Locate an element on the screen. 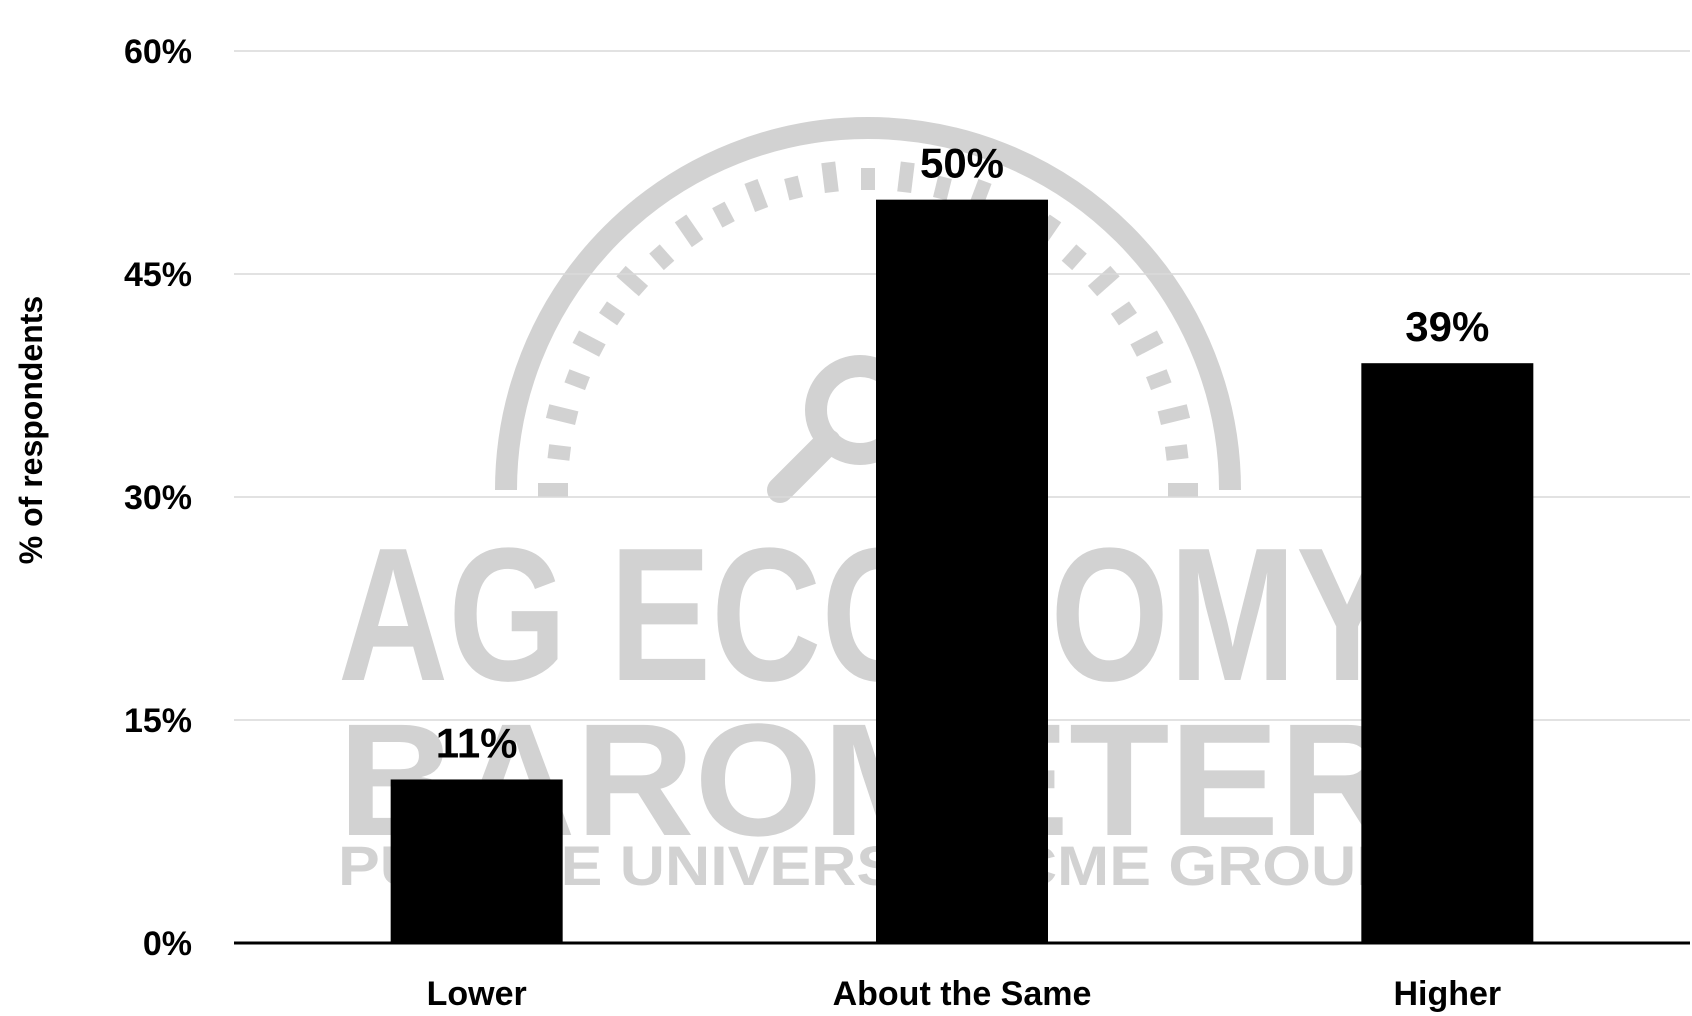 The image size is (1692, 1016). y-tick-label: 15% is located at coordinates (158, 721).